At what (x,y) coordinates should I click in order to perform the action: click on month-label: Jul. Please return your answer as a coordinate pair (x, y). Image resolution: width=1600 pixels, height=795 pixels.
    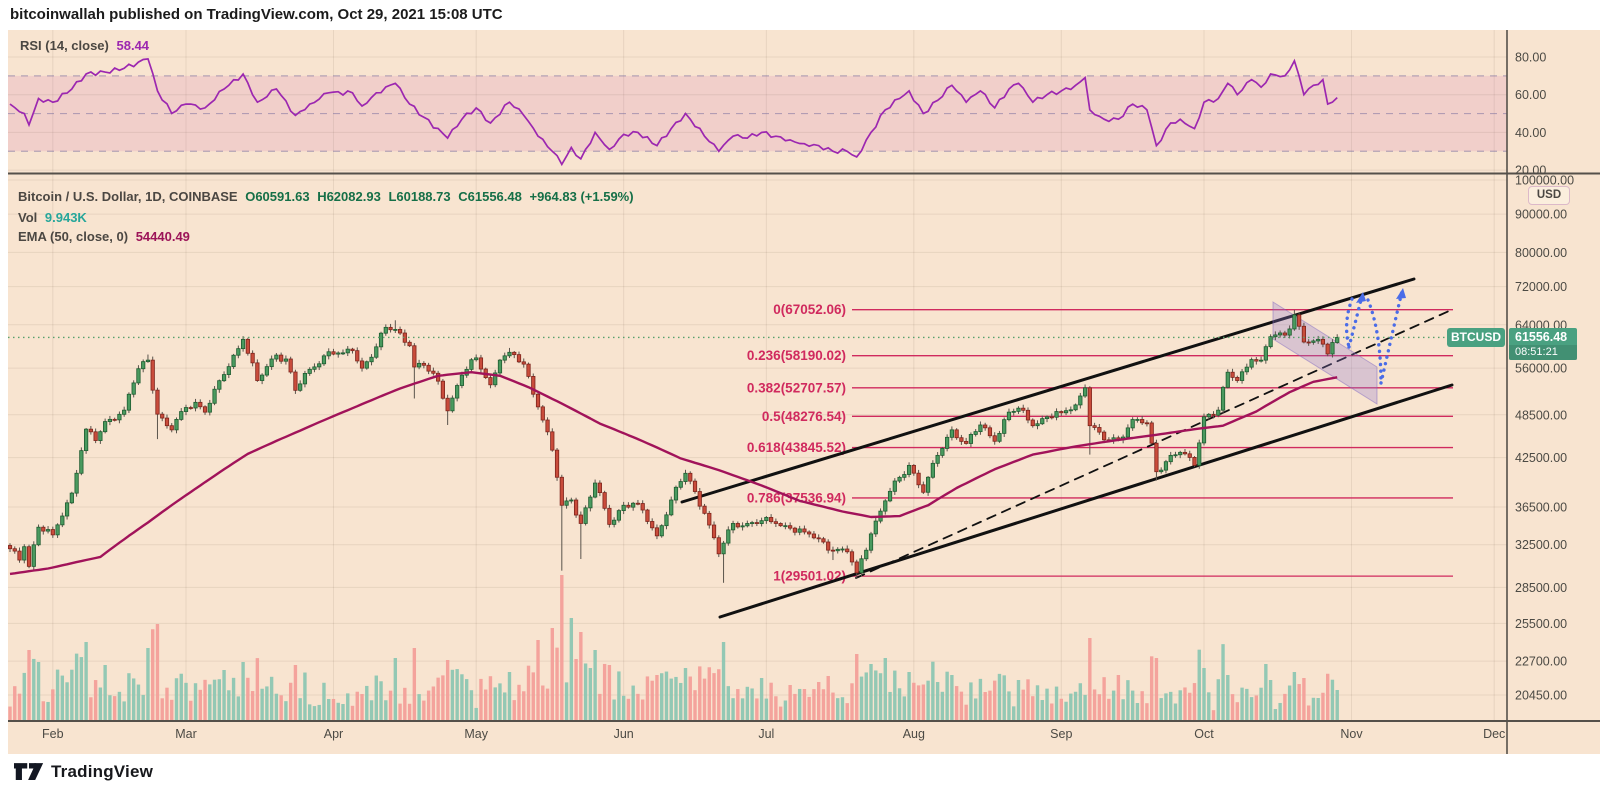
    Looking at the image, I should click on (766, 734).